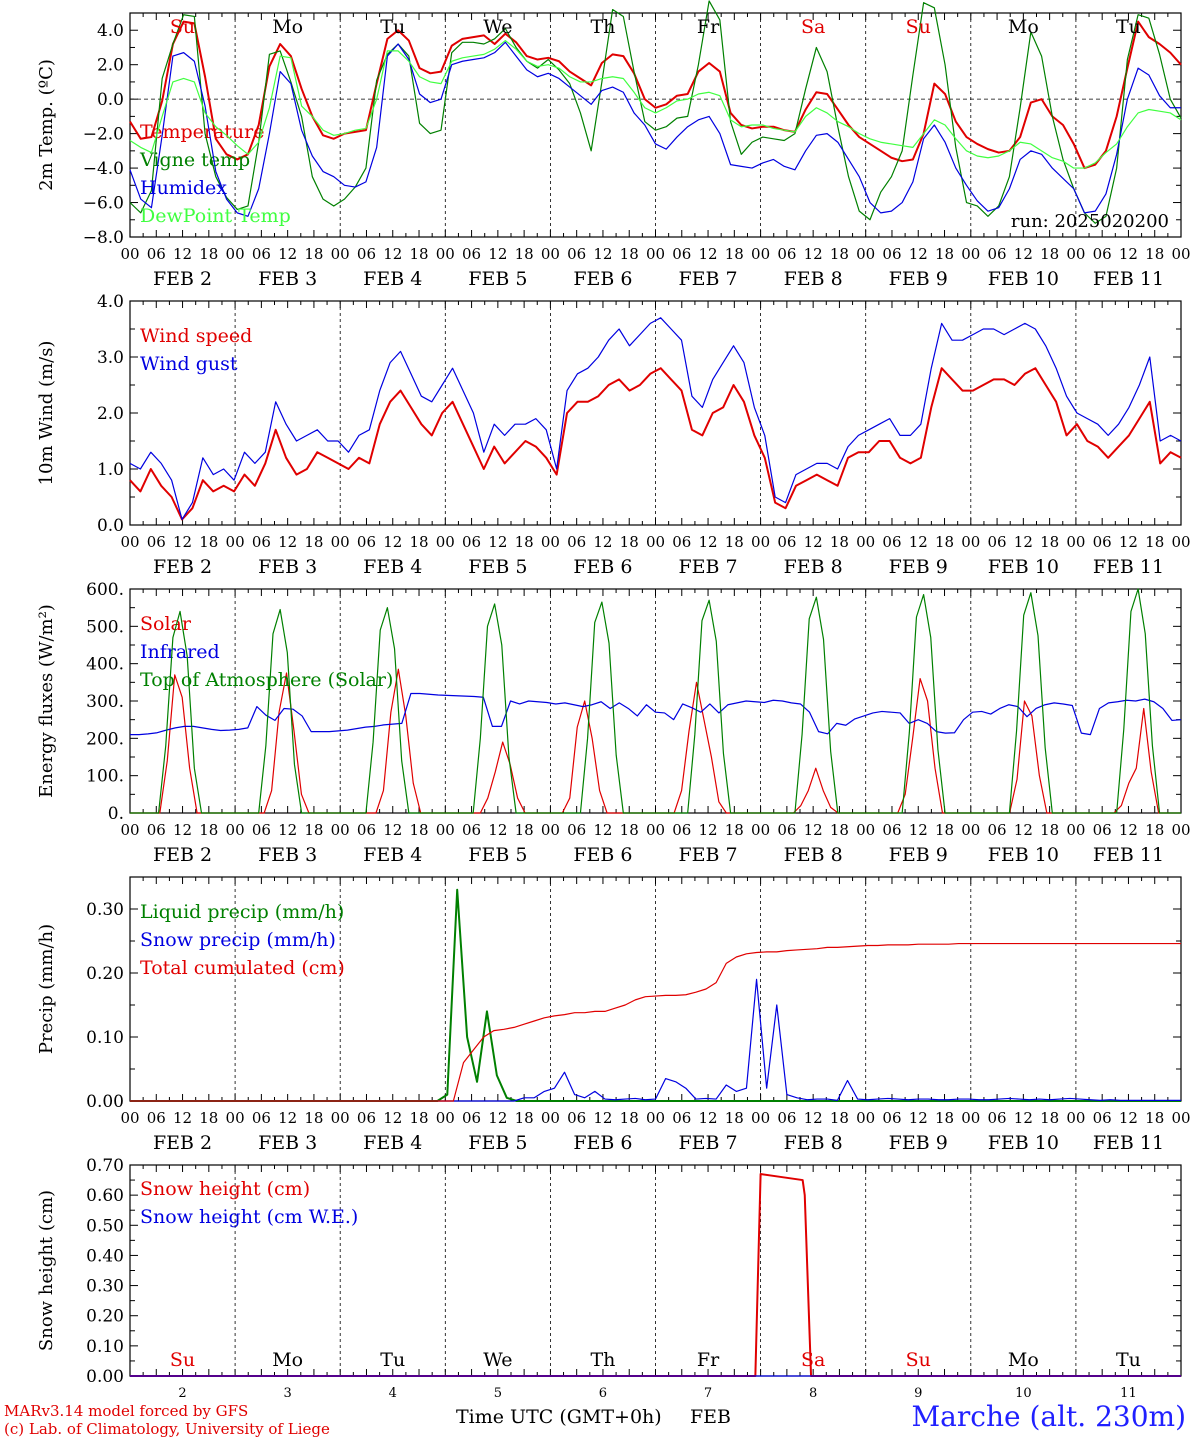 This screenshot has height=1440, width=1194. Describe the element at coordinates (707, 1143) in the screenshot. I see `date-label: FEB 7` at that location.